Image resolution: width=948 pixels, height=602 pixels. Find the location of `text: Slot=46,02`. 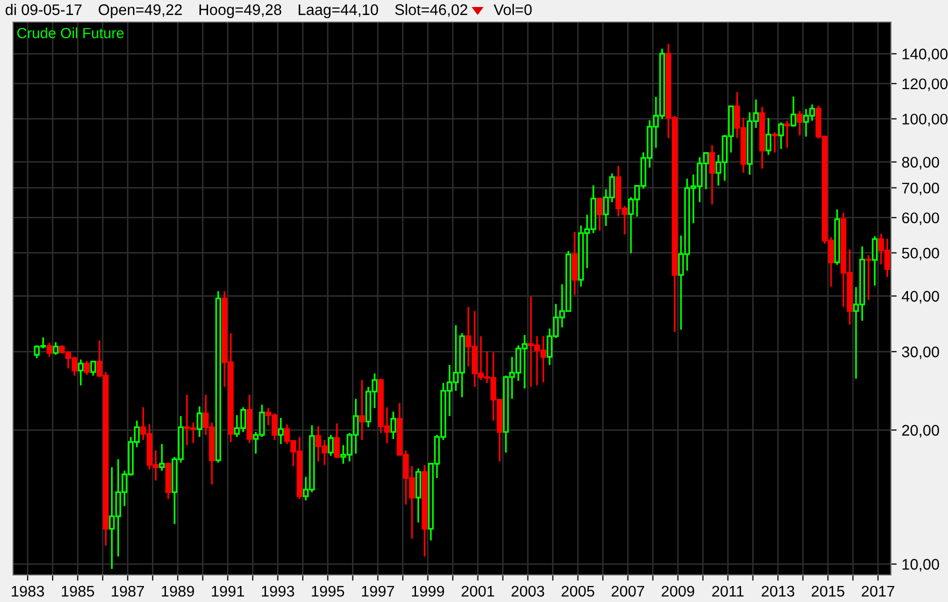

text: Slot=46,02 is located at coordinates (431, 10).